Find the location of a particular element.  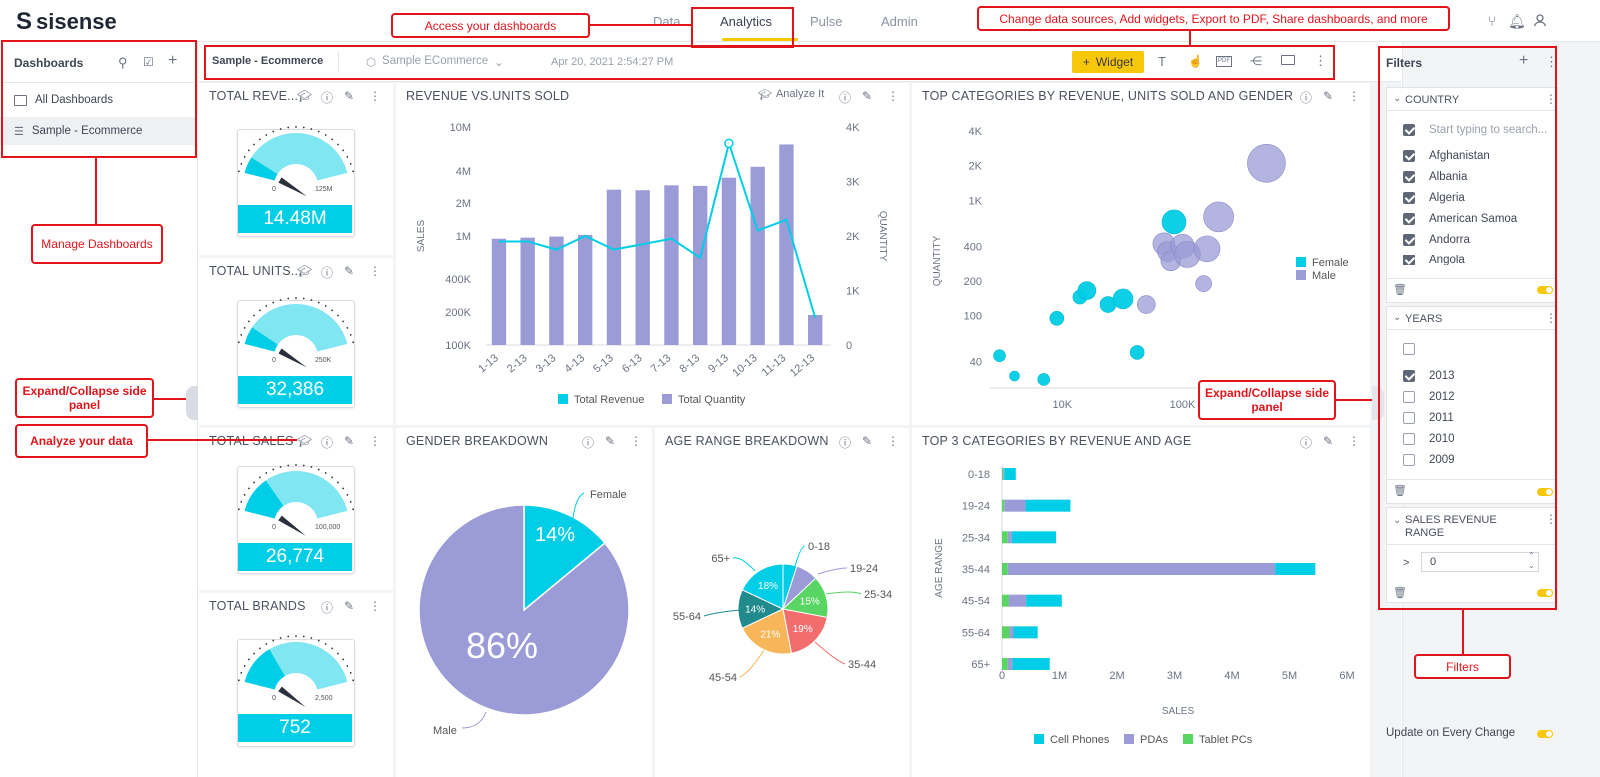

checklist-icon: ☑ is located at coordinates (148, 62).